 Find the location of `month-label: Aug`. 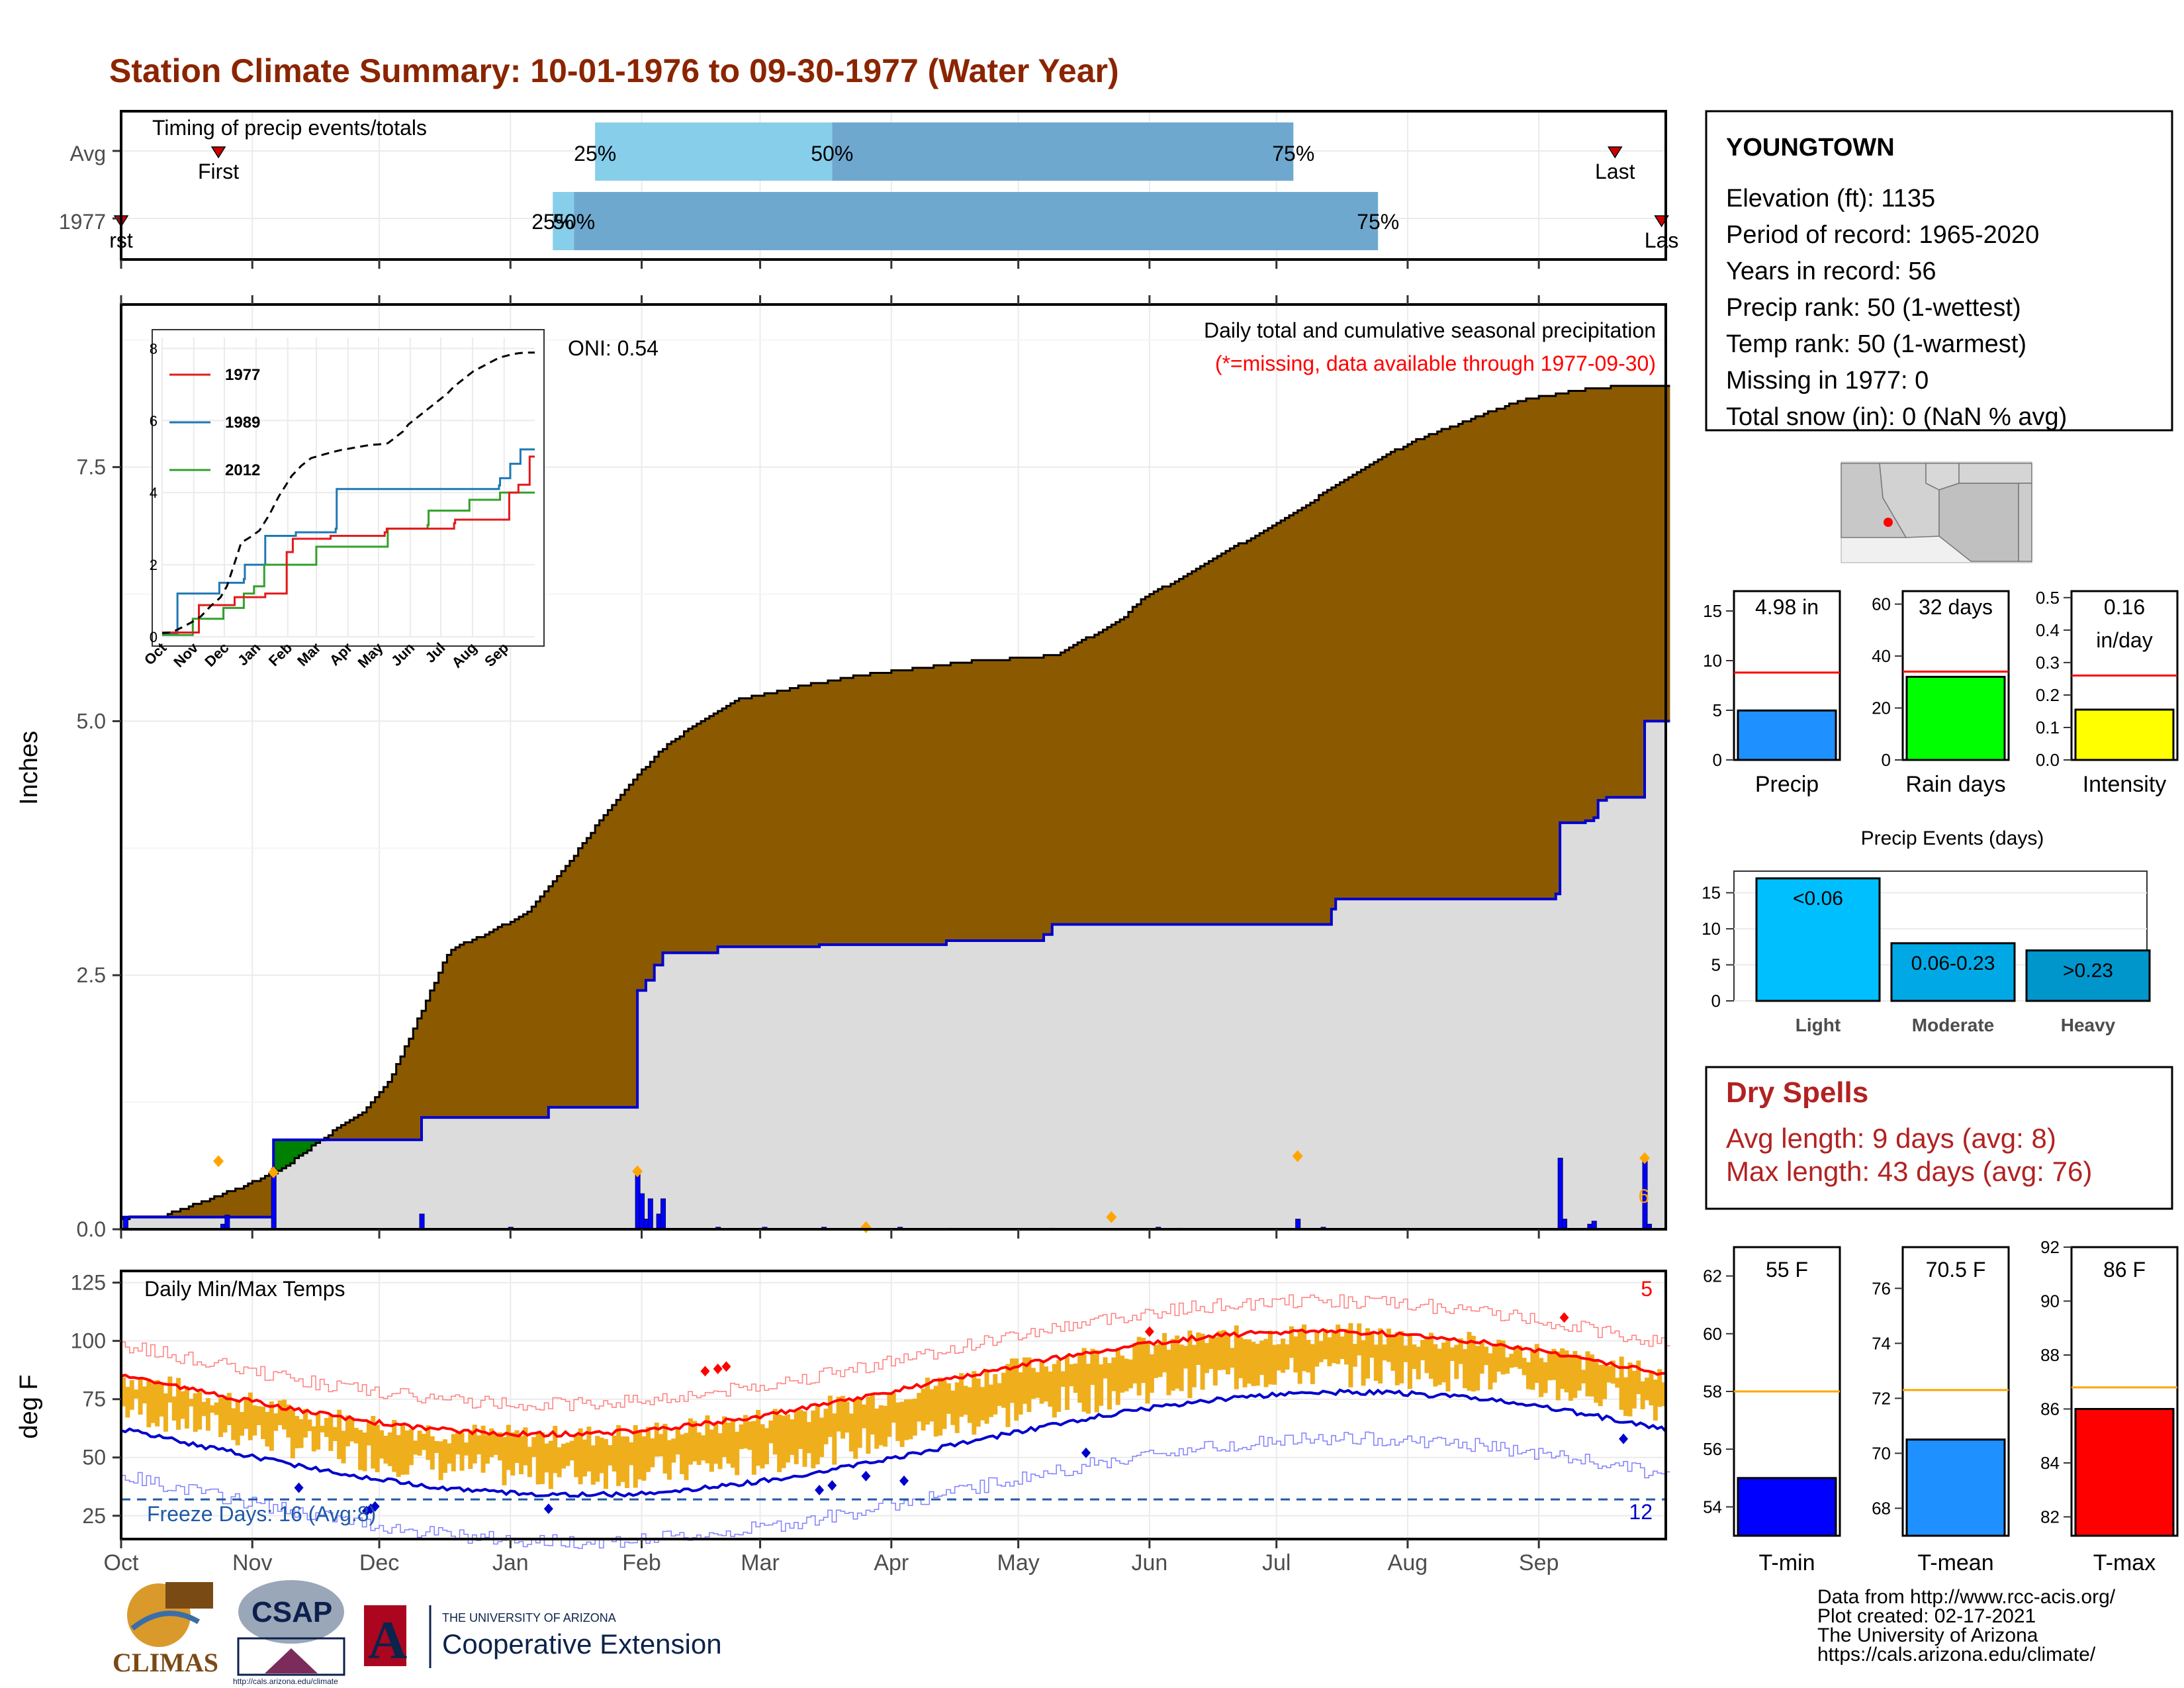

month-label: Aug is located at coordinates (1408, 1562).